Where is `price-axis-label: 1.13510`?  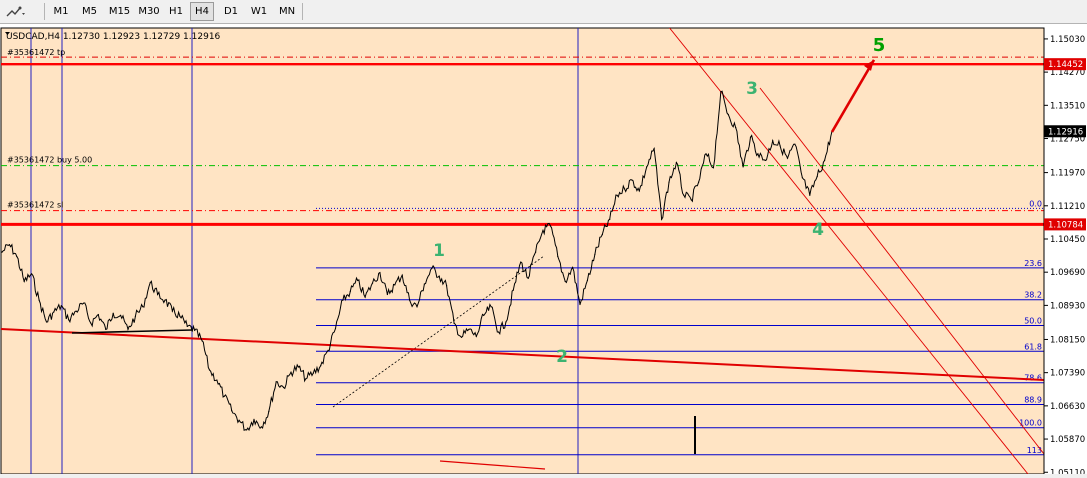 price-axis-label: 1.13510 is located at coordinates (1067, 106).